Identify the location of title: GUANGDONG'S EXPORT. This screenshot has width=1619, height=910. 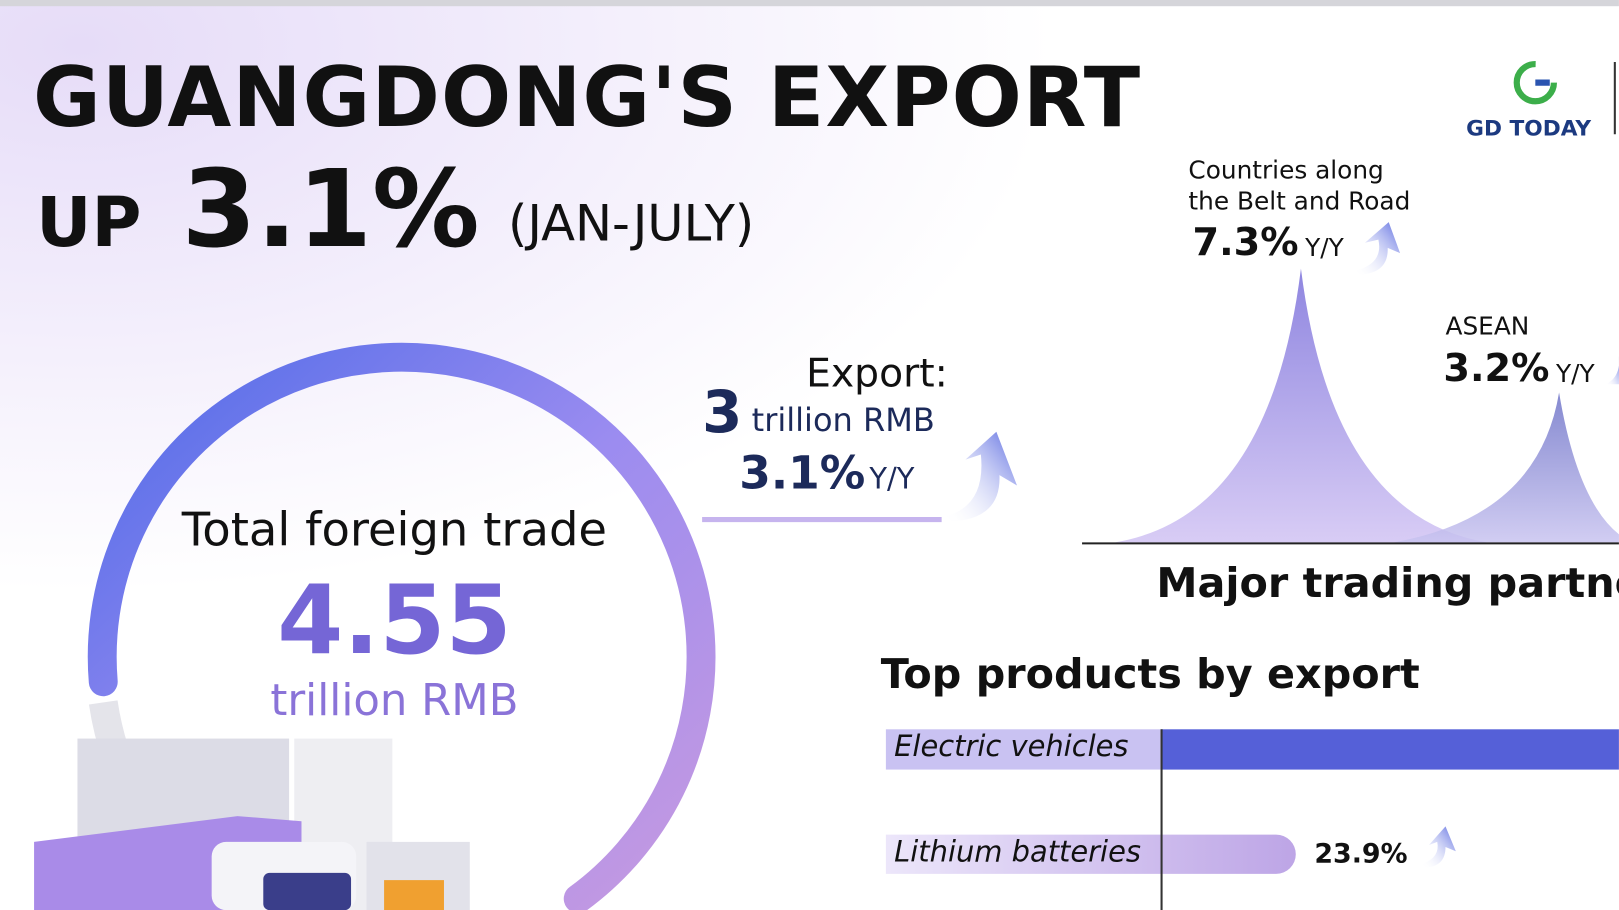
(587, 97).